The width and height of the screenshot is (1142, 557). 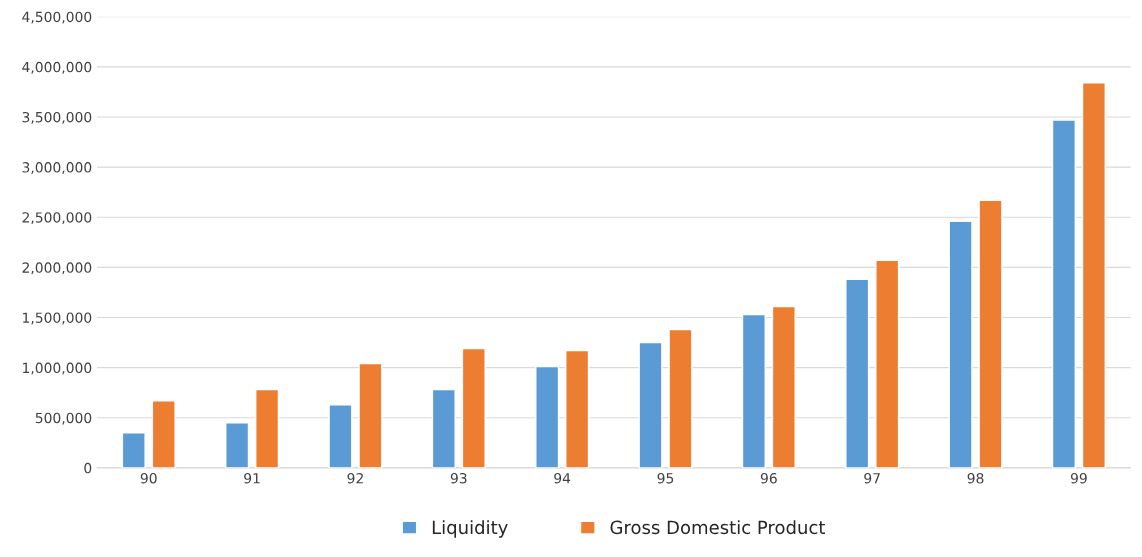 What do you see at coordinates (768, 478) in the screenshot?
I see `x-tick-label: 96` at bounding box center [768, 478].